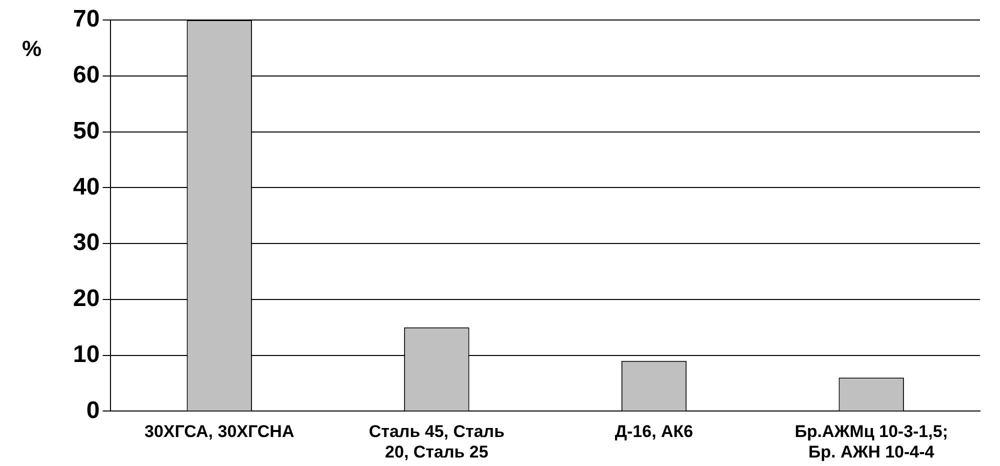  Describe the element at coordinates (654, 432) in the screenshot. I see `x-tick-label: Д-16, АК6` at that location.